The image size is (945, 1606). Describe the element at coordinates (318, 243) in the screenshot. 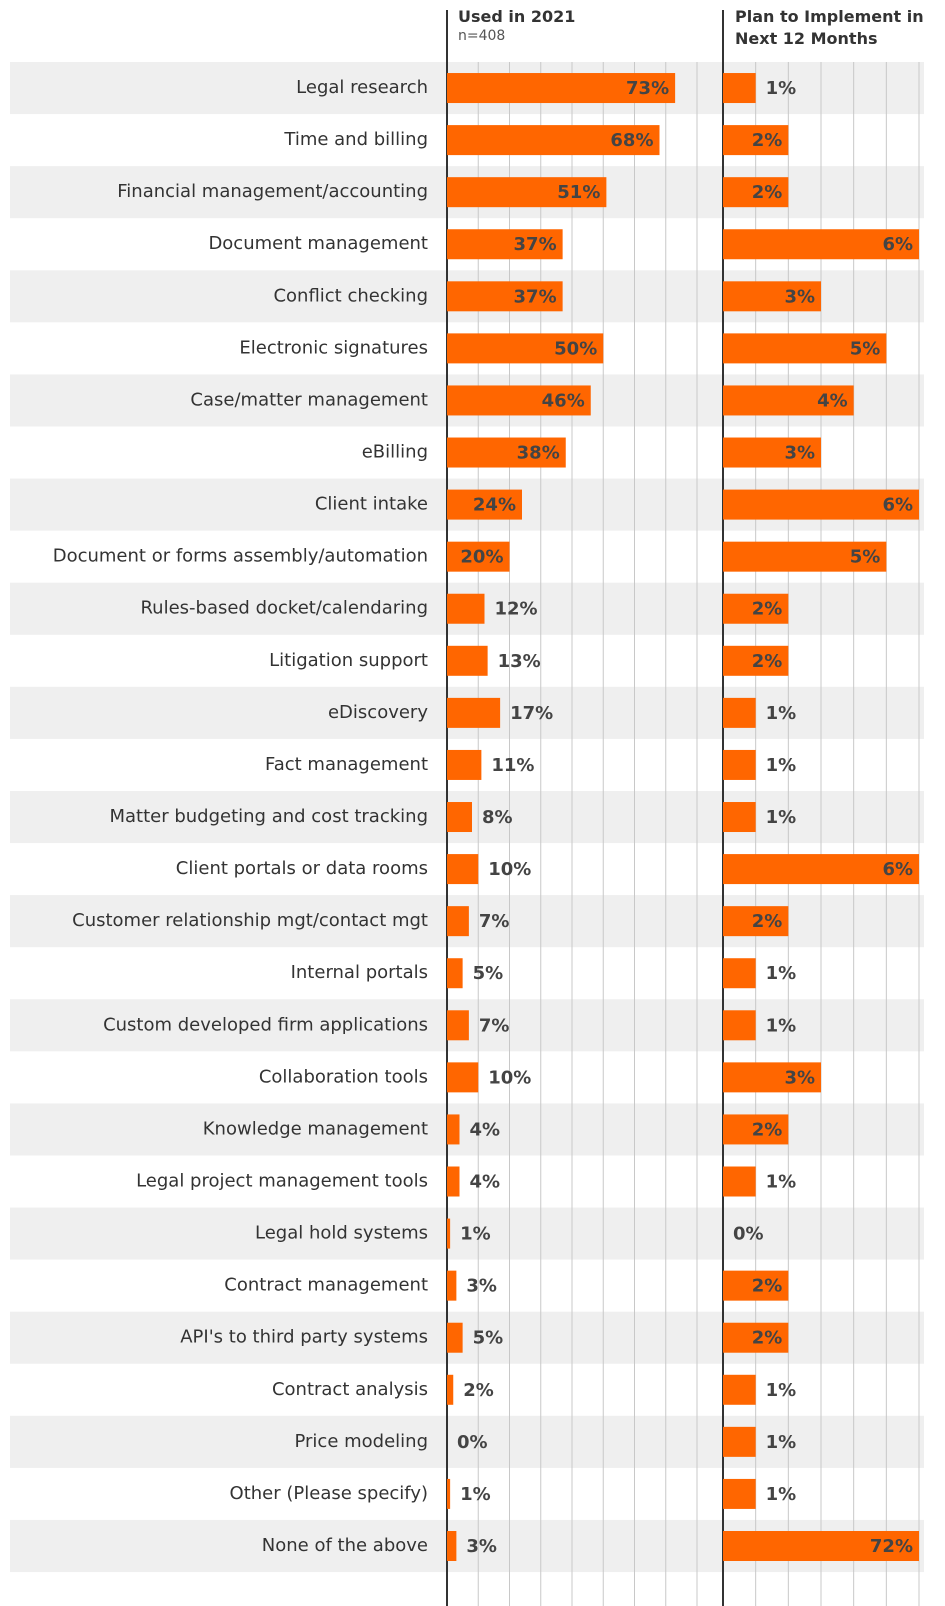

I see `category-label: Document management` at that location.